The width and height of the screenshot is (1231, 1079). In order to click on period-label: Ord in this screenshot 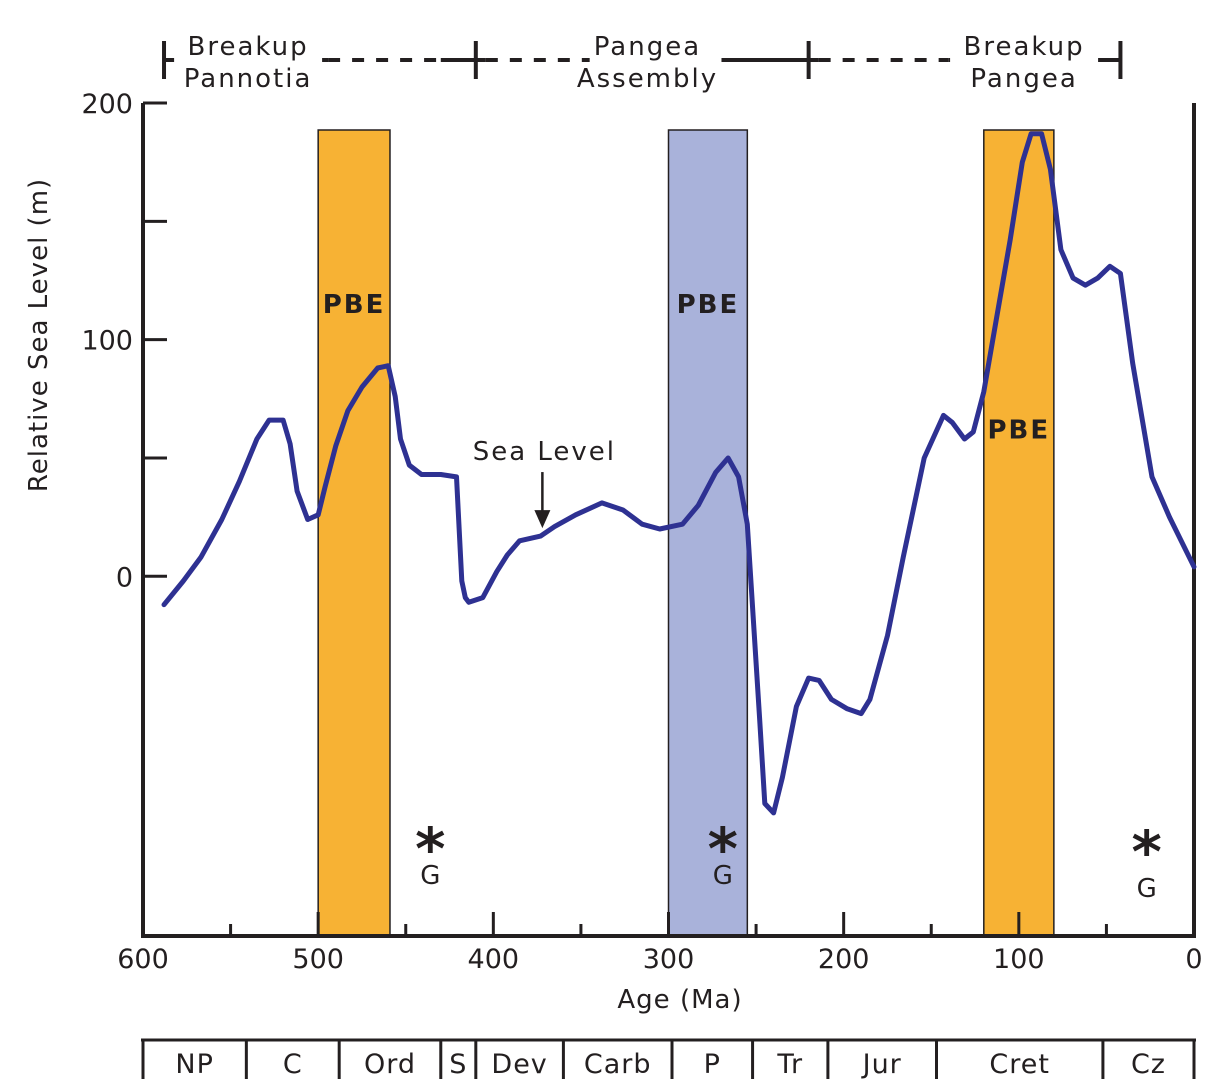, I will do `click(390, 1064)`.